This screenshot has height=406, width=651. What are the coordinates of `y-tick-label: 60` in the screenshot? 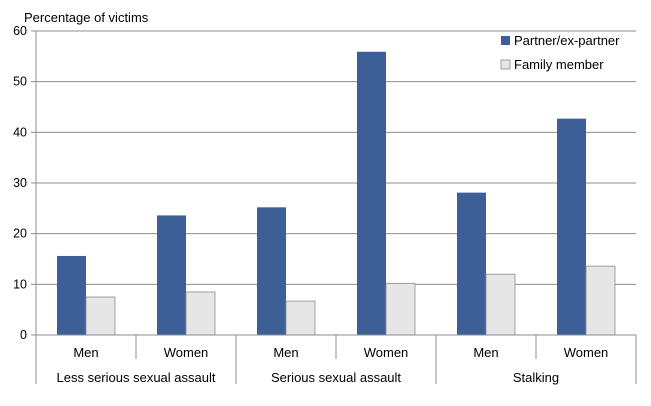 It's located at (20, 31).